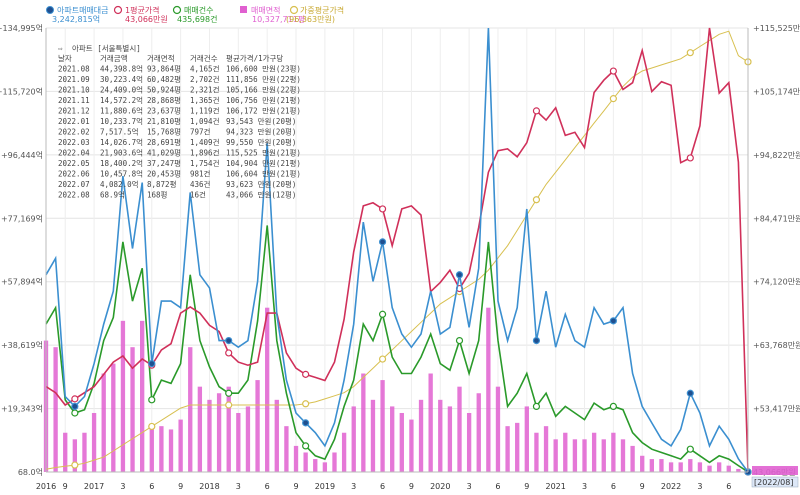 Image resolution: width=800 pixels, height=495 pixels. I want to click on table-cell: 14,026.7억, so click(121, 142).